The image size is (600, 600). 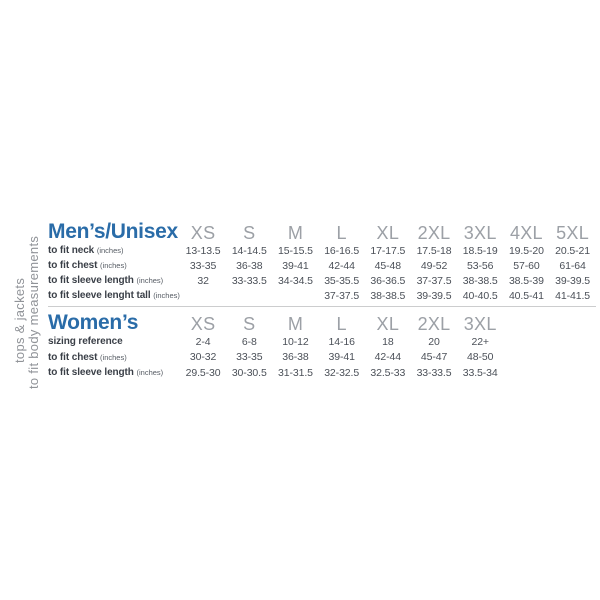 I want to click on size-value: 20.5-21, so click(x=573, y=250).